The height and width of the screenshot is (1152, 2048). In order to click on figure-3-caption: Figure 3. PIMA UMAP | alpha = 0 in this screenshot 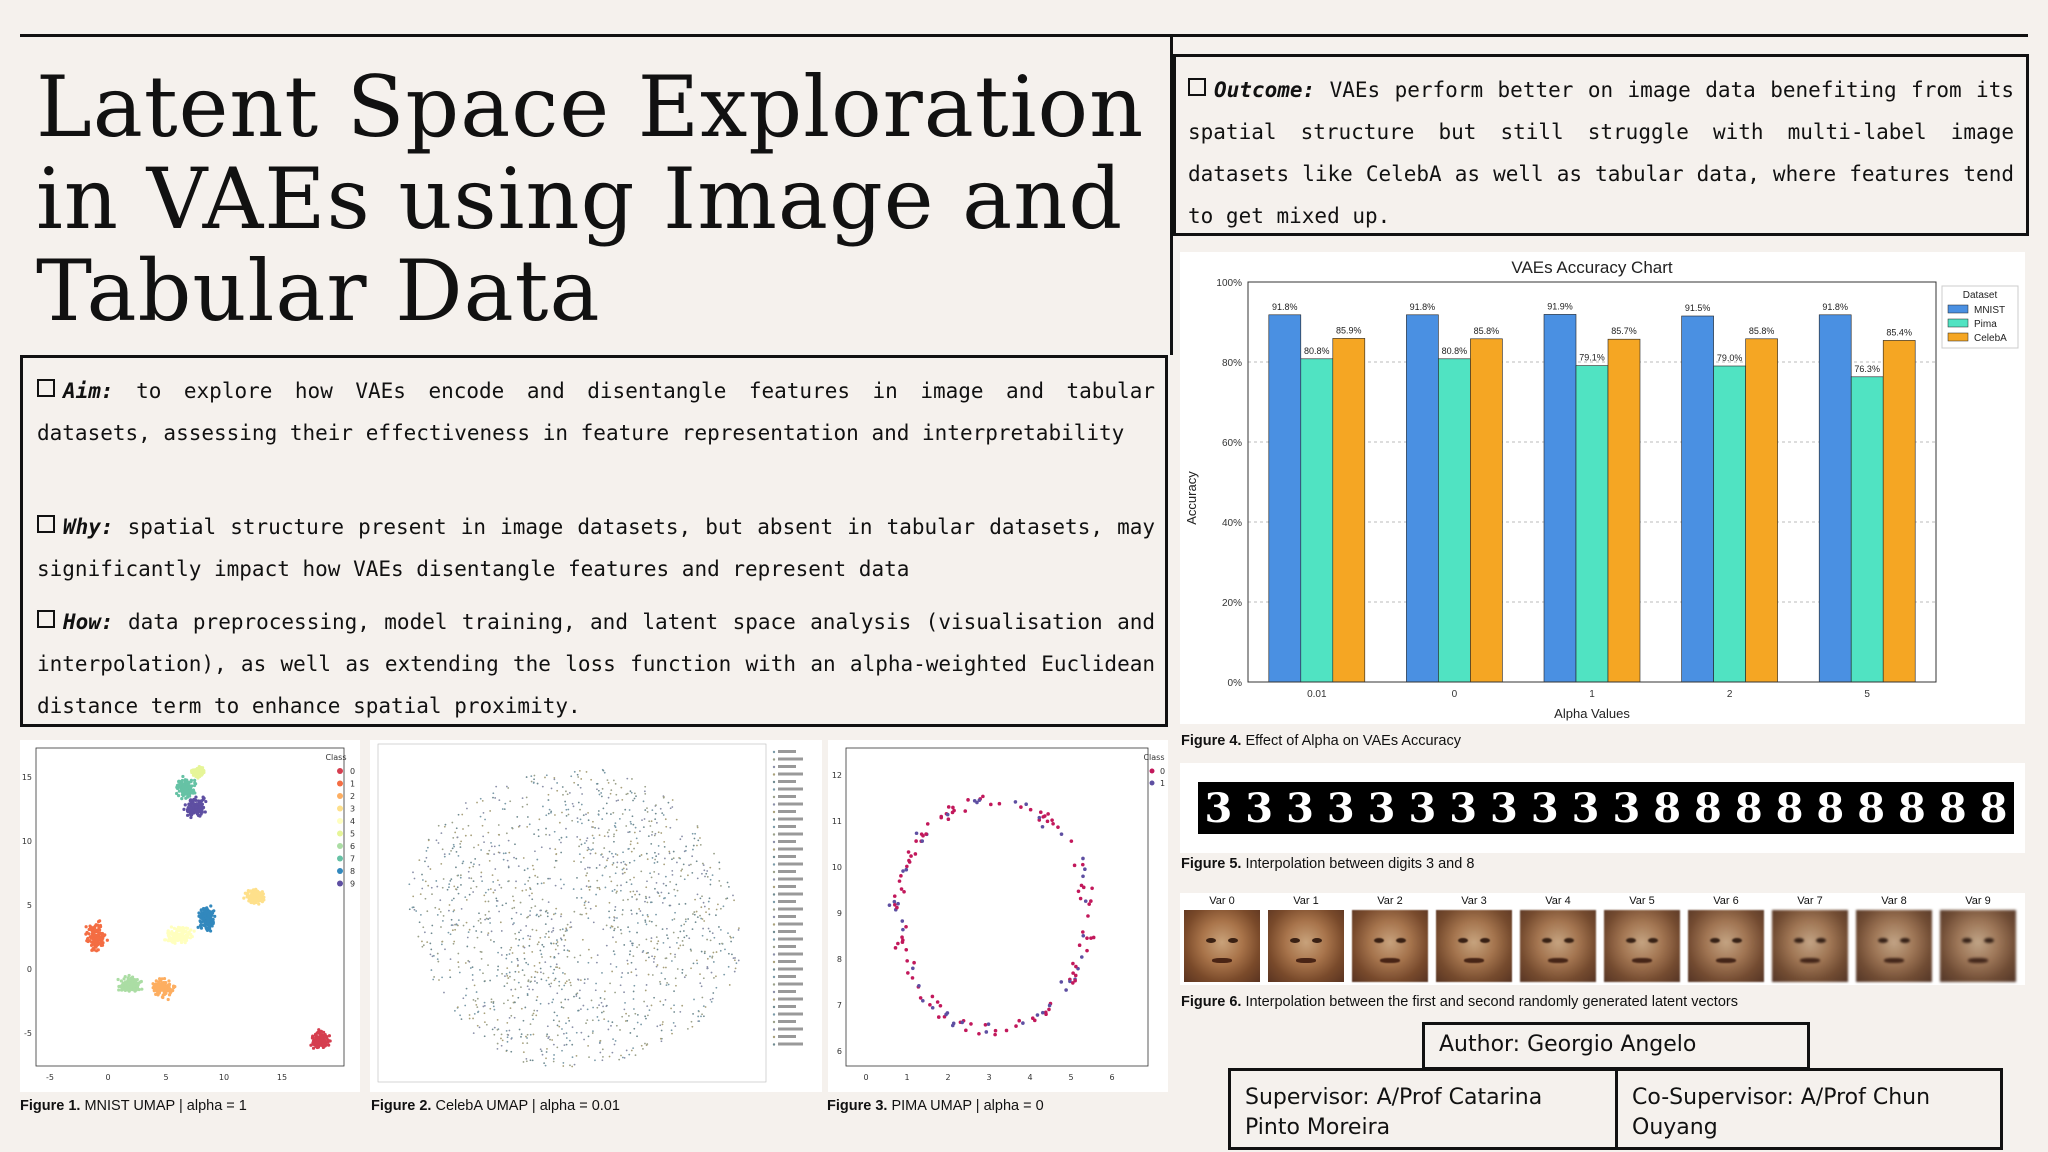, I will do `click(935, 1106)`.